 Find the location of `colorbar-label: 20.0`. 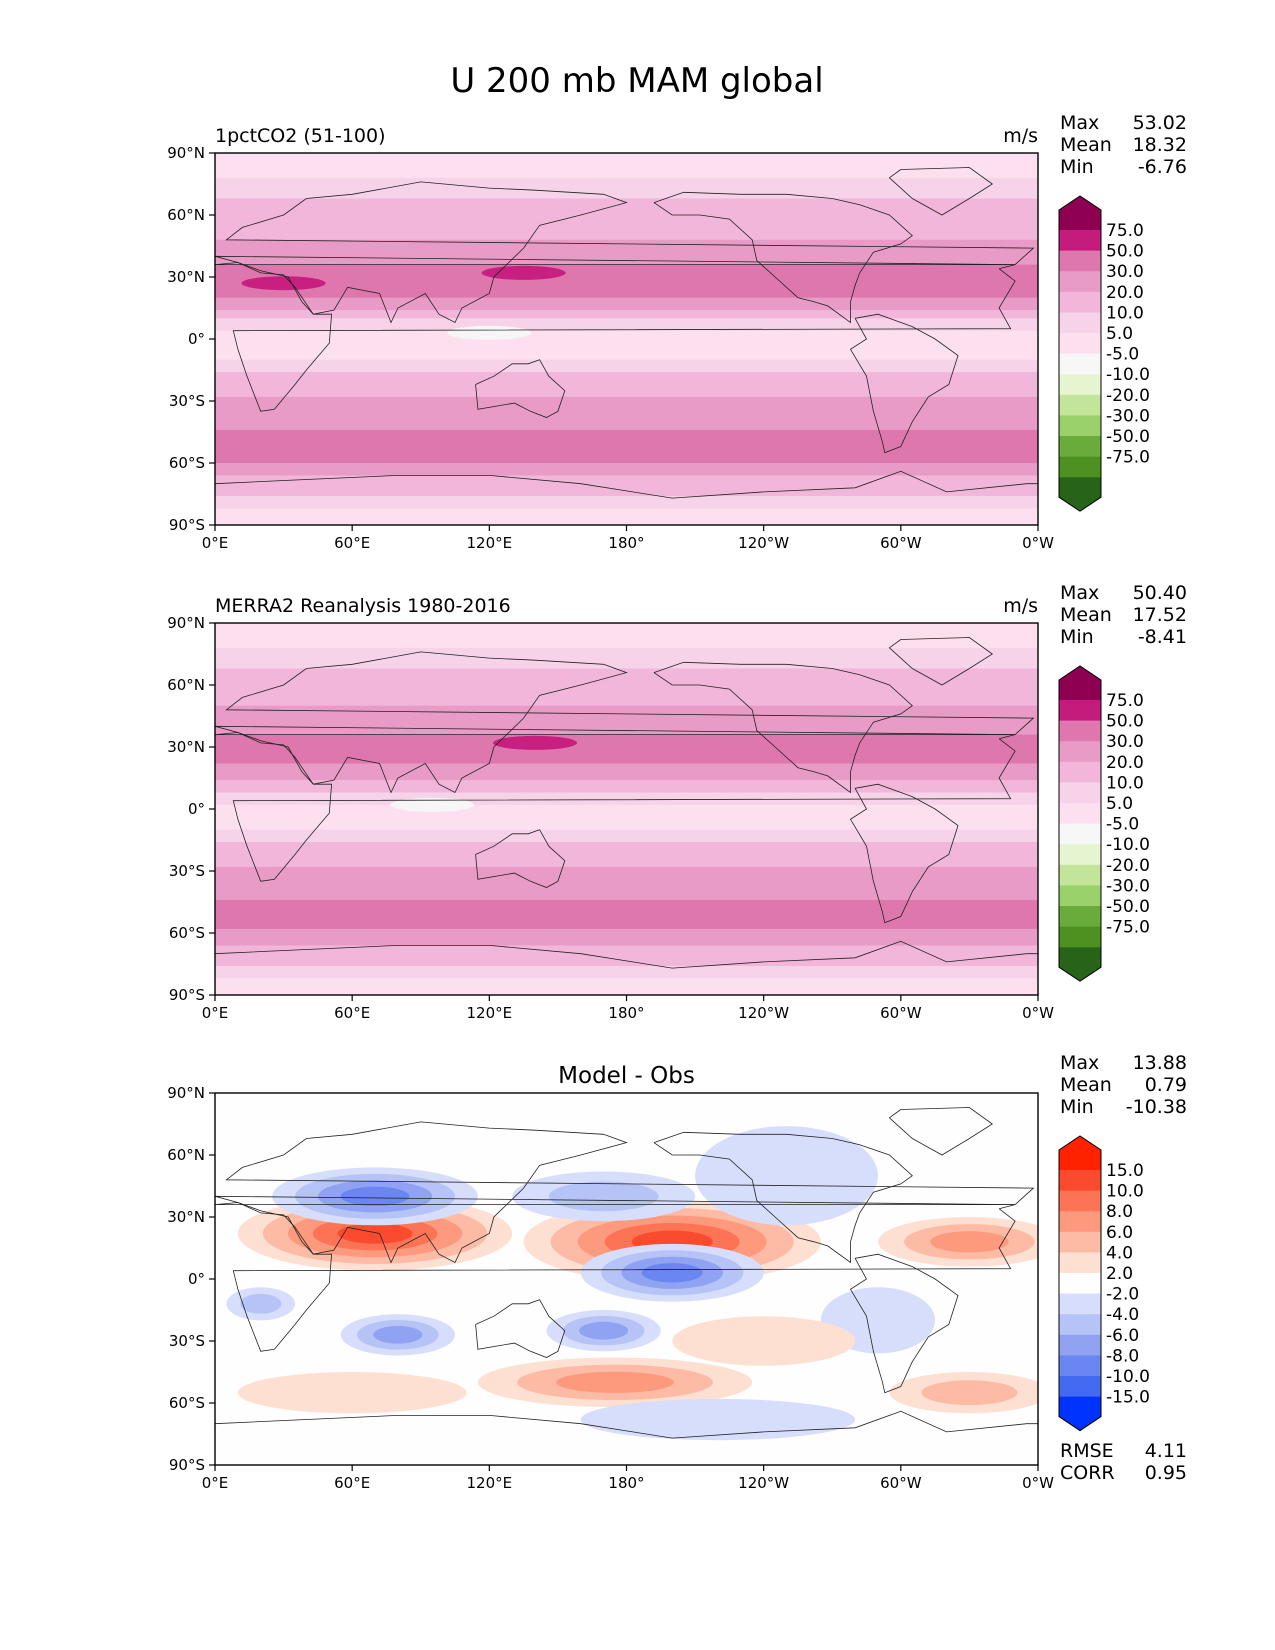

colorbar-label: 20.0 is located at coordinates (1125, 293).